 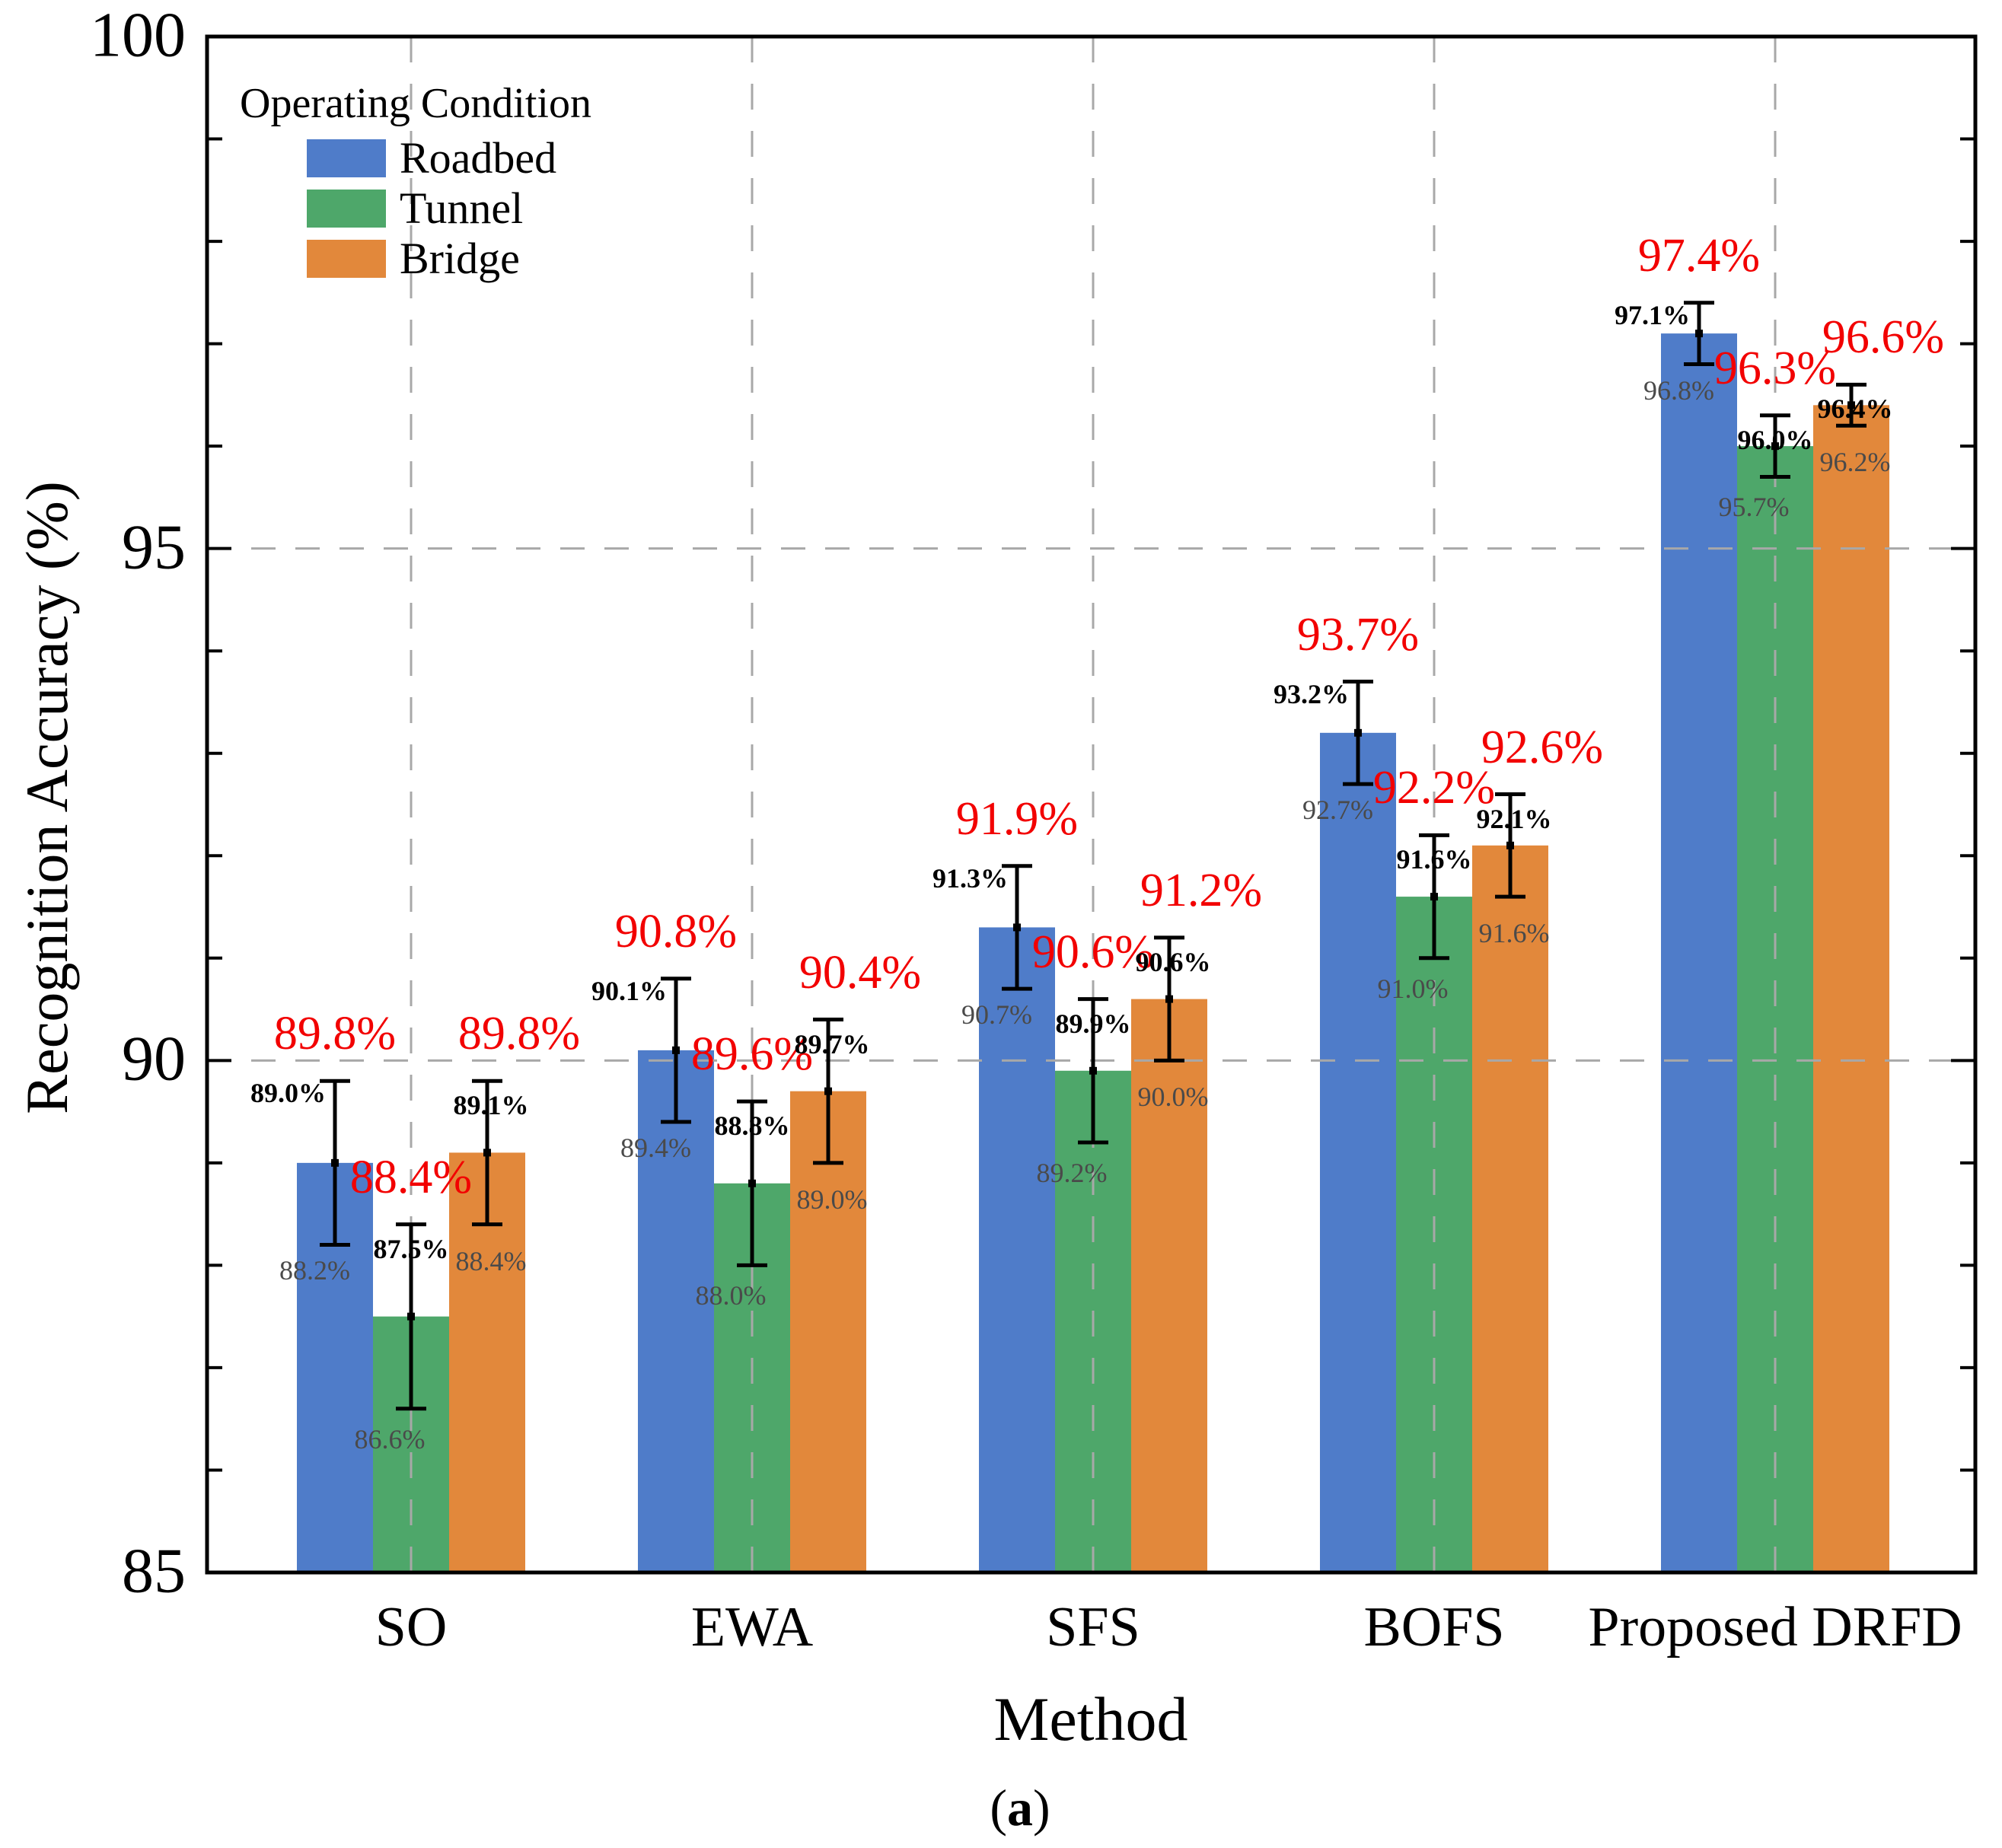 What do you see at coordinates (1851, 988) in the screenshot?
I see `bar-bridge-proposed-drfd` at bounding box center [1851, 988].